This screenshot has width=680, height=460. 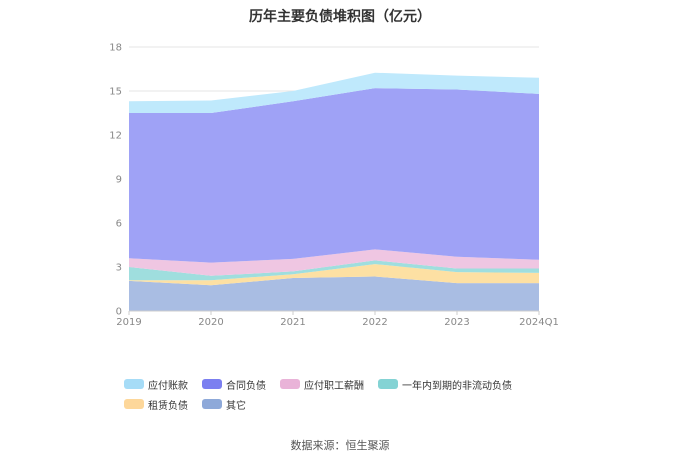 I want to click on legend-label: 租赁负债, so click(x=168, y=406).